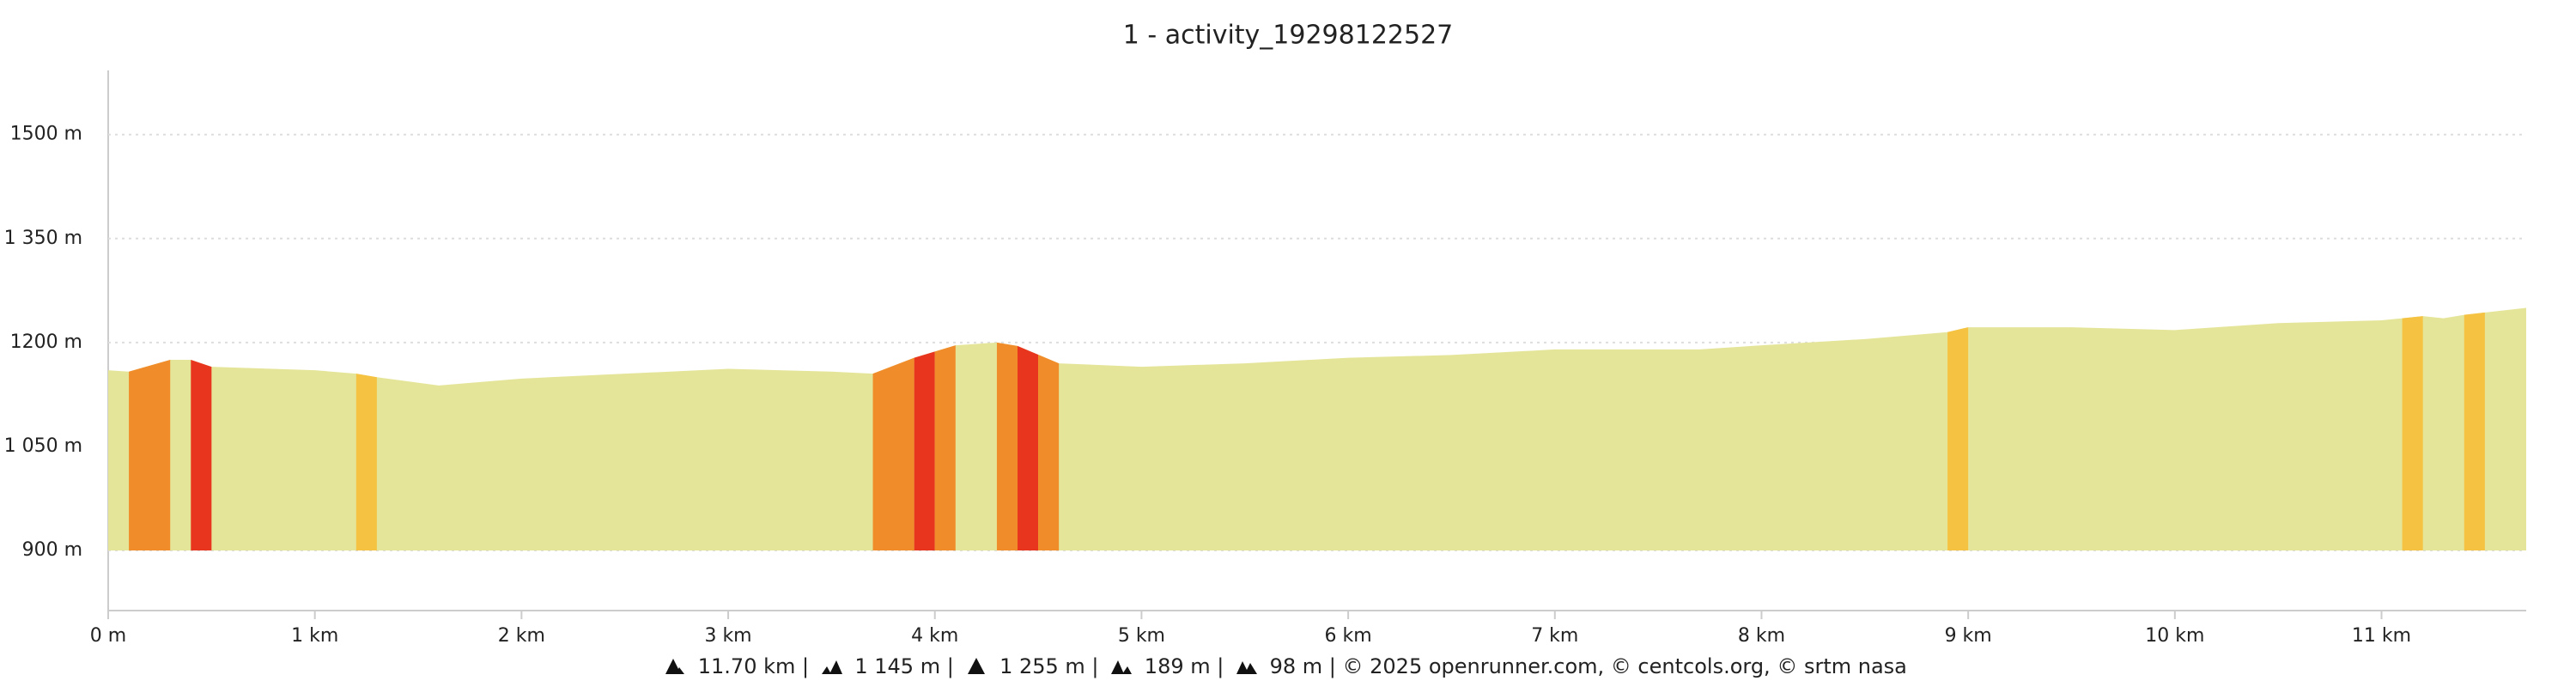  What do you see at coordinates (46, 134) in the screenshot?
I see `y-tick-label: 1500 m` at bounding box center [46, 134].